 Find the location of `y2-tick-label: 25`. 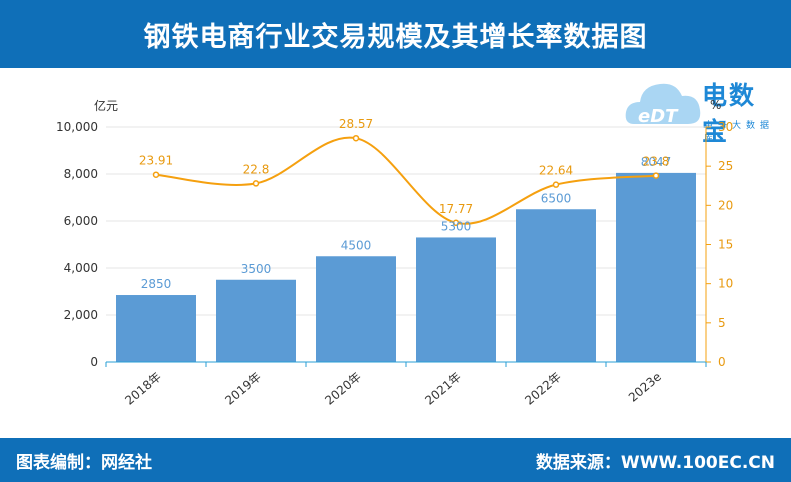

y2-tick-label: 25 is located at coordinates (725, 166).